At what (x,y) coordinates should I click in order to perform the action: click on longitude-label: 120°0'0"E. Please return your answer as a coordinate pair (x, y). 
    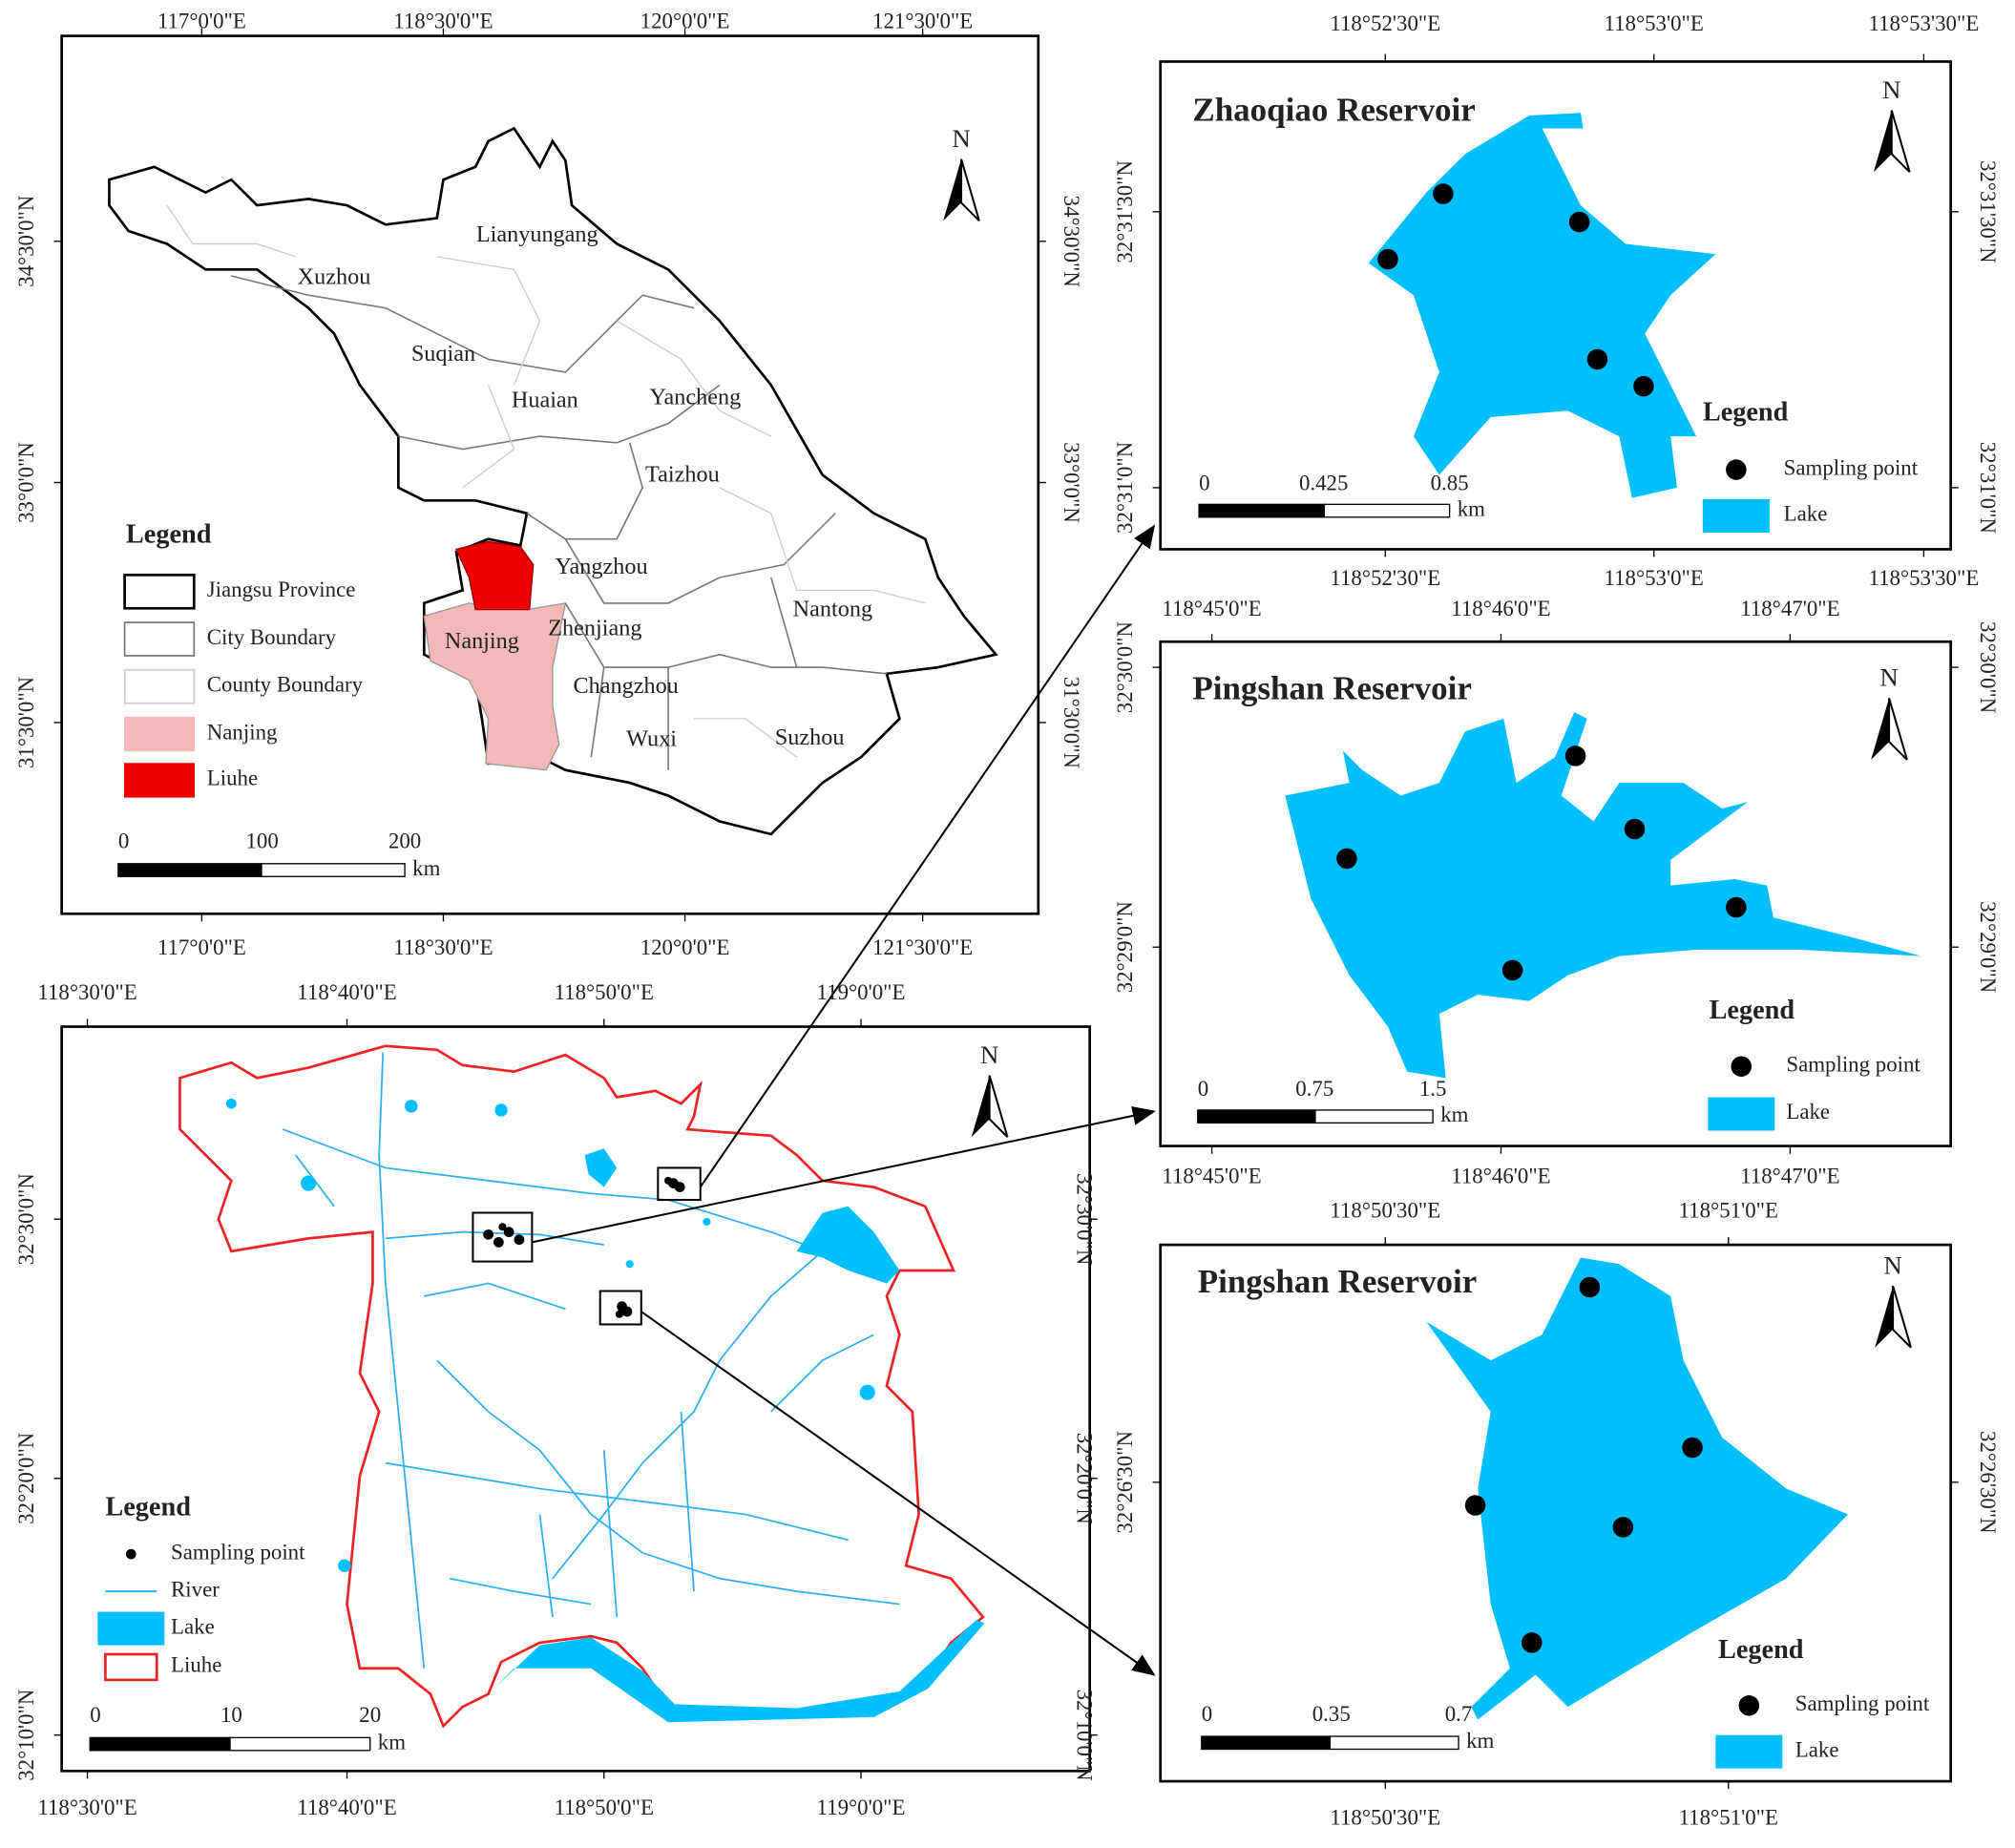
    Looking at the image, I should click on (685, 21).